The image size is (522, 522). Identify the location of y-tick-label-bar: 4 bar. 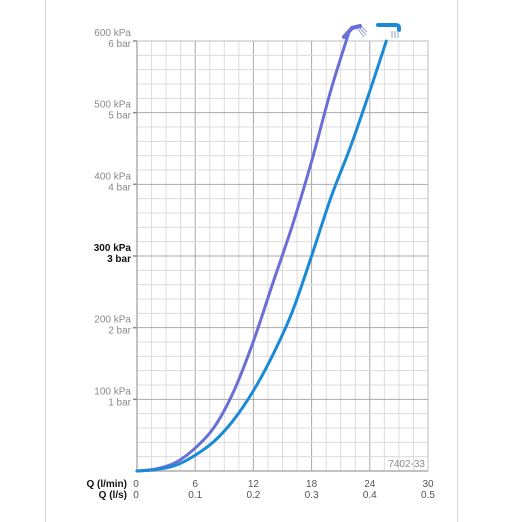
(119, 187).